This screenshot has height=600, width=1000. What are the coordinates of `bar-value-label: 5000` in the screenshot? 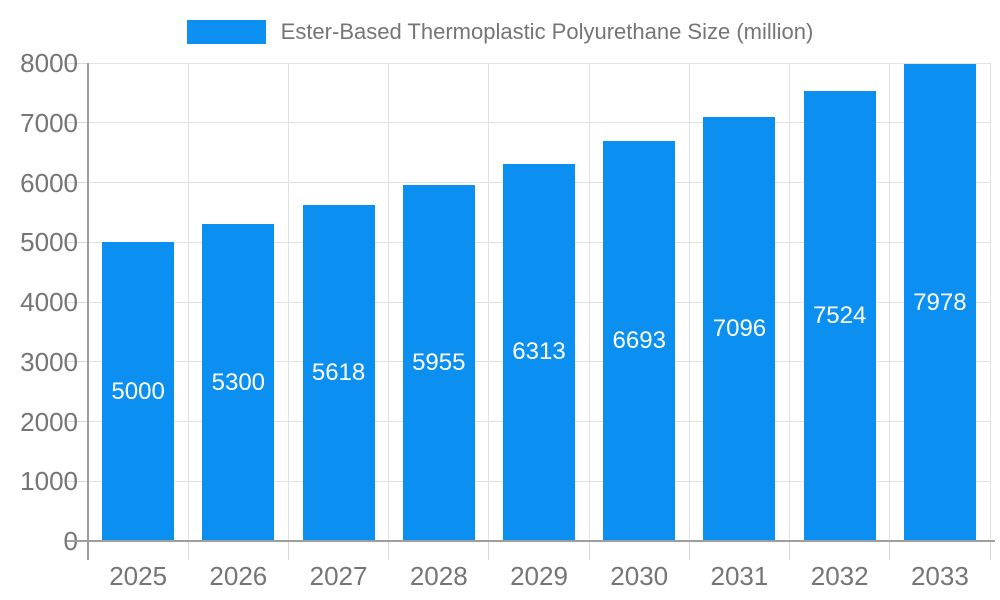 It's located at (138, 391).